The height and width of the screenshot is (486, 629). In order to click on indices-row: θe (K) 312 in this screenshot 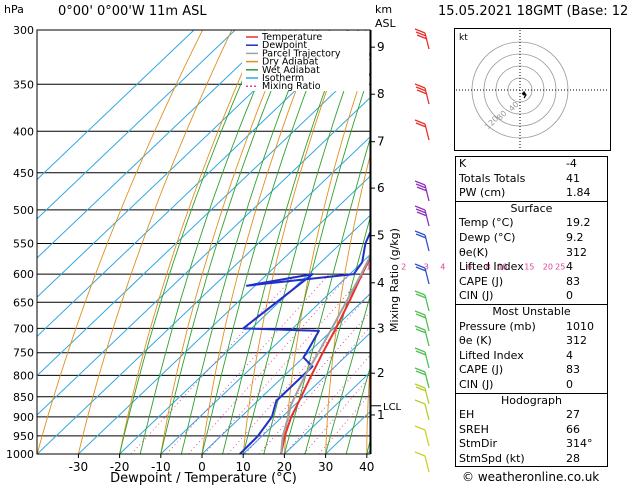, I will do `click(531, 341)`.